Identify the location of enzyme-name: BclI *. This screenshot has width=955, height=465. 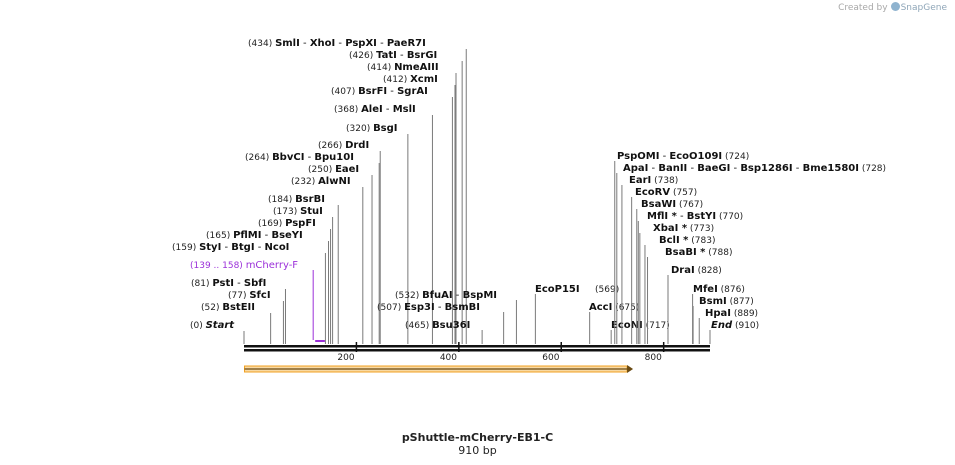
(674, 240).